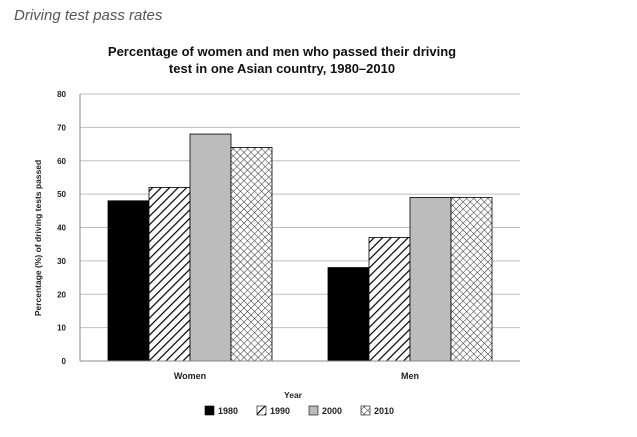 Image resolution: width=637 pixels, height=437 pixels. I want to click on page-caption: Driving test pass rates, so click(88, 15).